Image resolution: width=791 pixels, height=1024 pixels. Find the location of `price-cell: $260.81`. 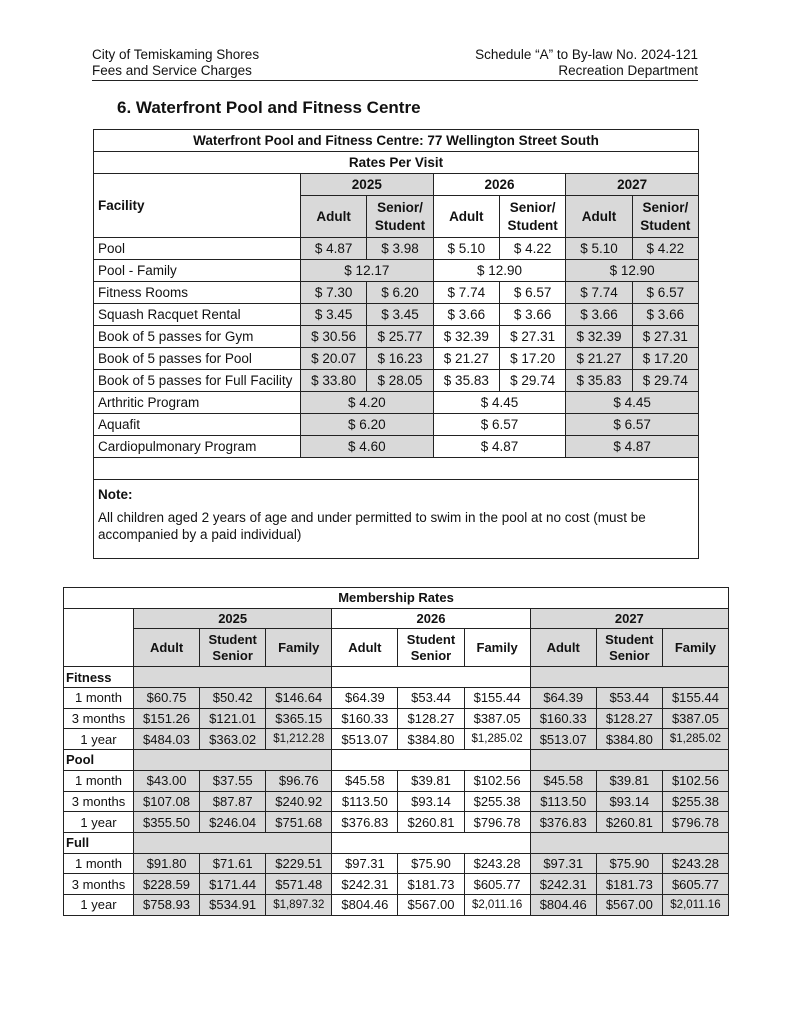

price-cell: $260.81 is located at coordinates (629, 822).